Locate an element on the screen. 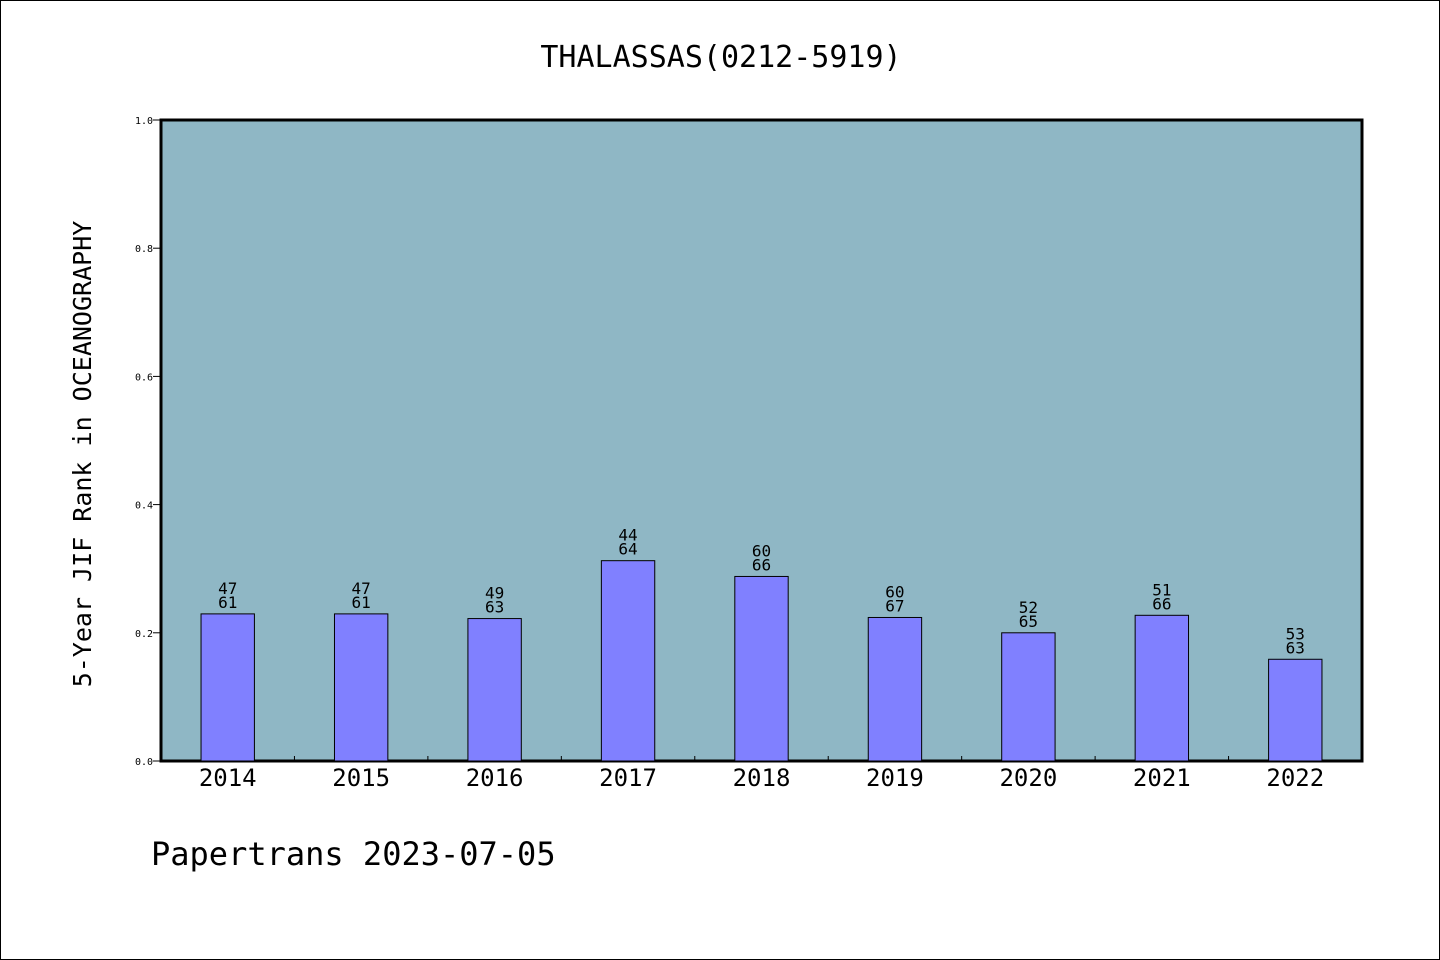 The image size is (1440, 960). bar-total-label: 65 is located at coordinates (1028, 621).